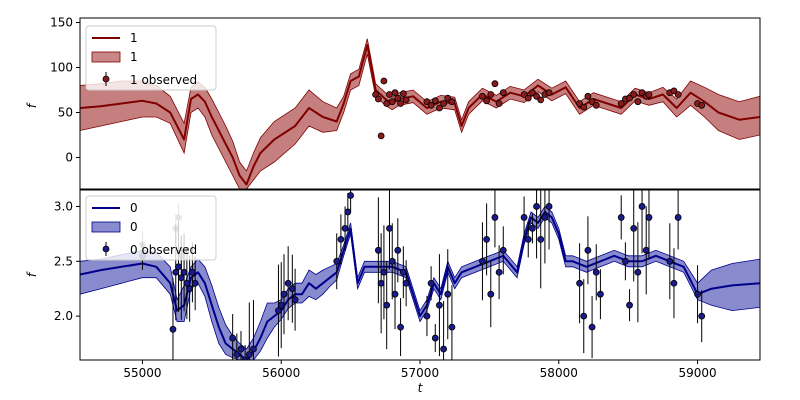  What do you see at coordinates (65, 113) in the screenshot?
I see `top-ytick-label: 50` at bounding box center [65, 113].